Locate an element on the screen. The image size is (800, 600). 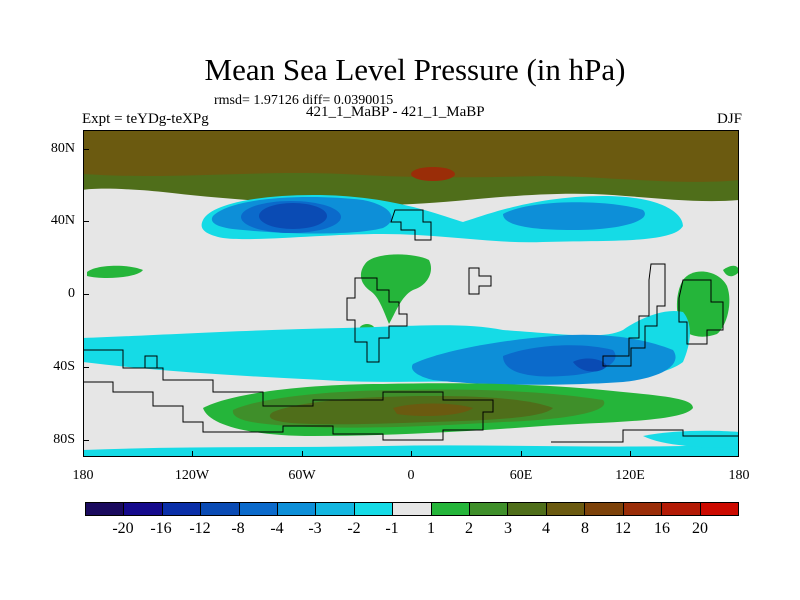
colorbar-label: 12 is located at coordinates (623, 528).